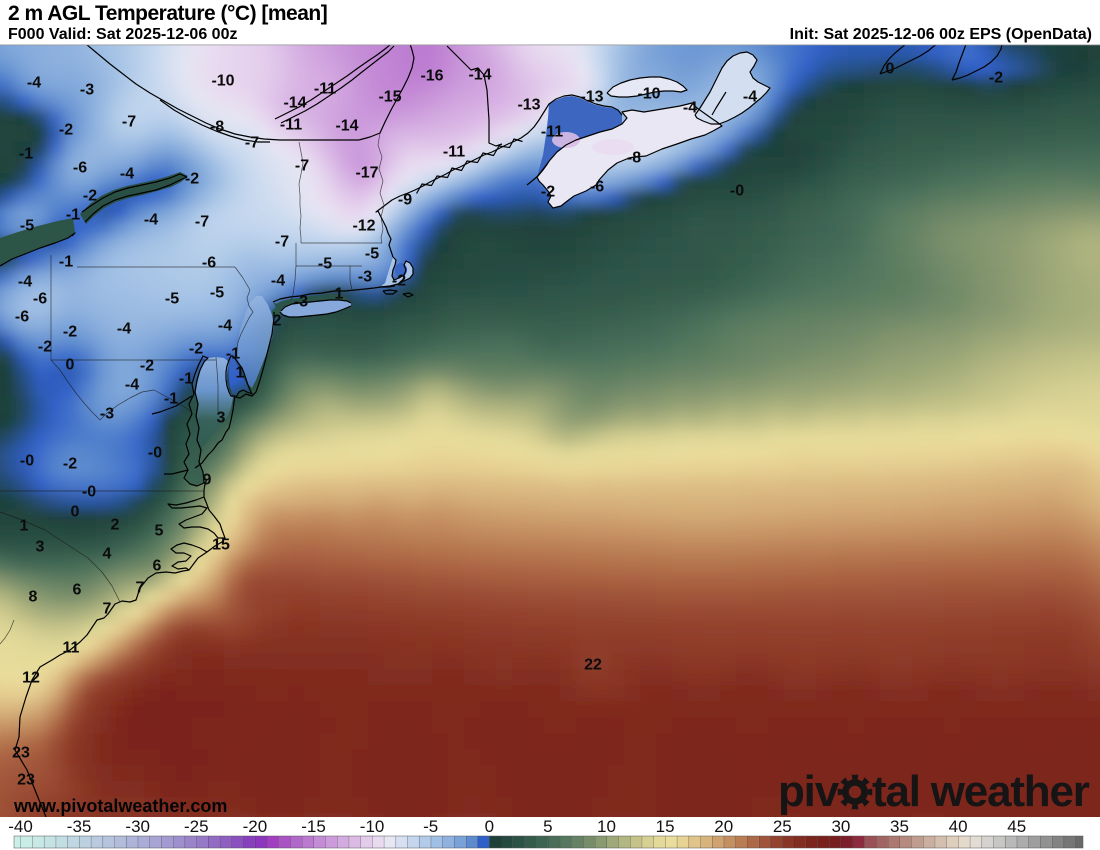  I want to click on svg-text: 35, so click(899, 826).